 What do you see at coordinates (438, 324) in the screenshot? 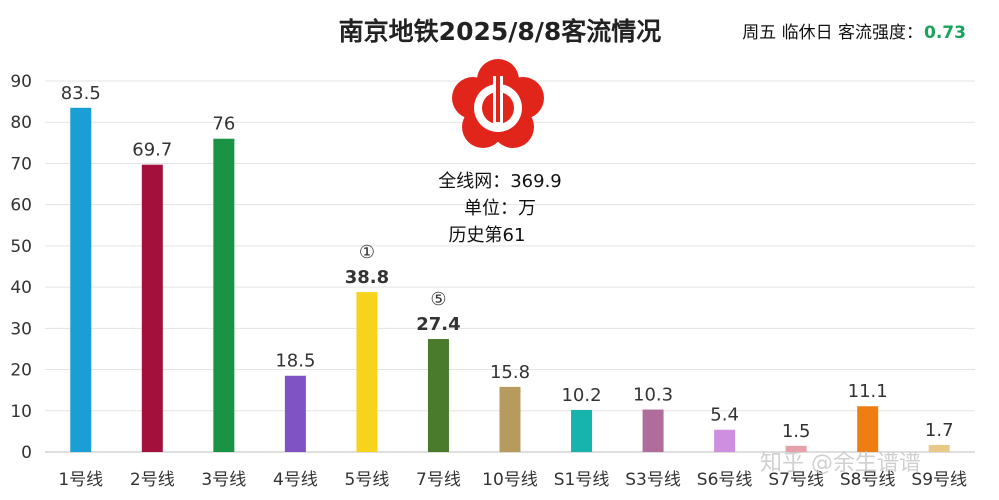
I see `data-label: 27.4` at bounding box center [438, 324].